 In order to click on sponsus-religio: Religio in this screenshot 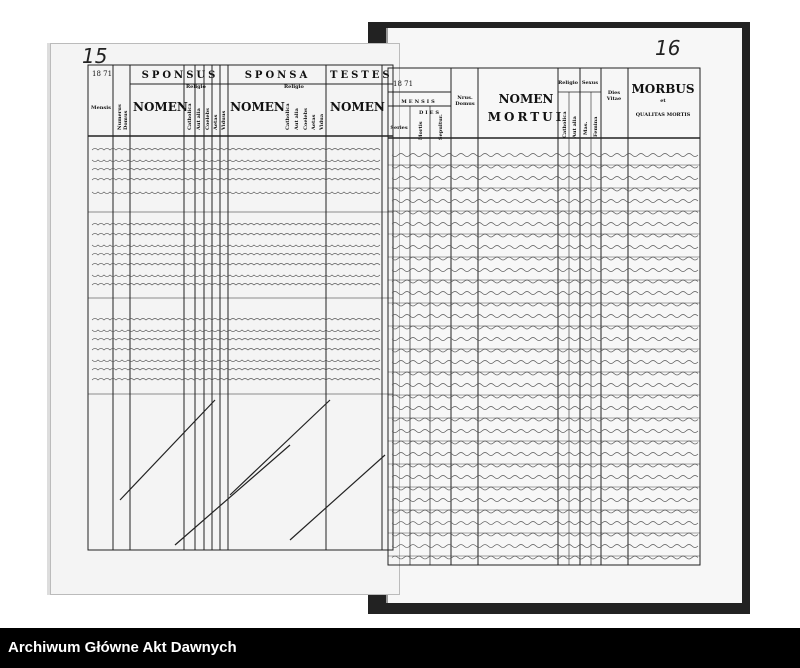, I will do `click(196, 87)`.